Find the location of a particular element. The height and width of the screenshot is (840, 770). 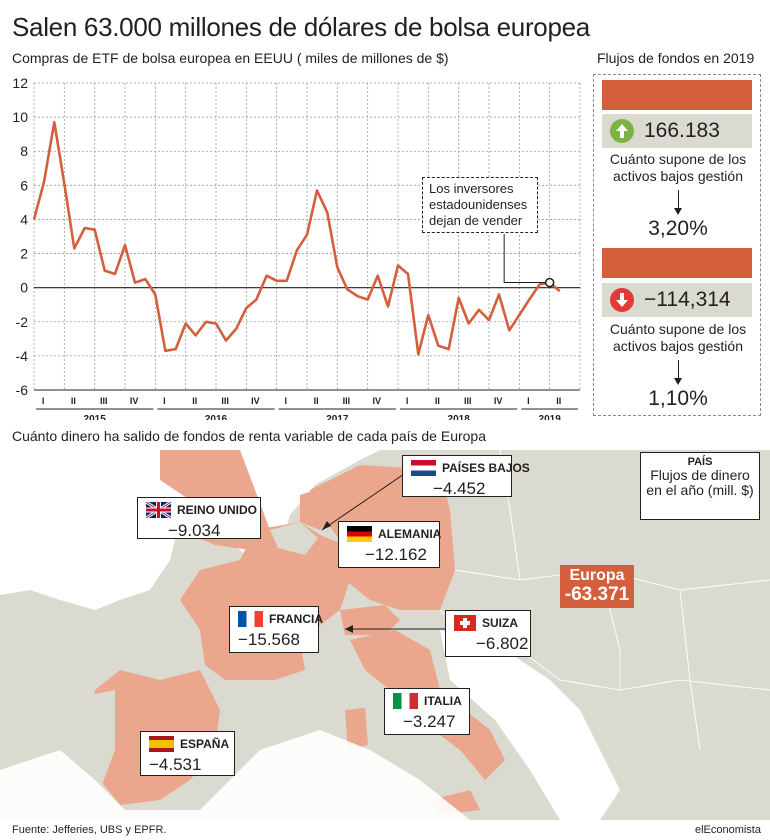

outflow-box: −114,314 is located at coordinates (677, 300).